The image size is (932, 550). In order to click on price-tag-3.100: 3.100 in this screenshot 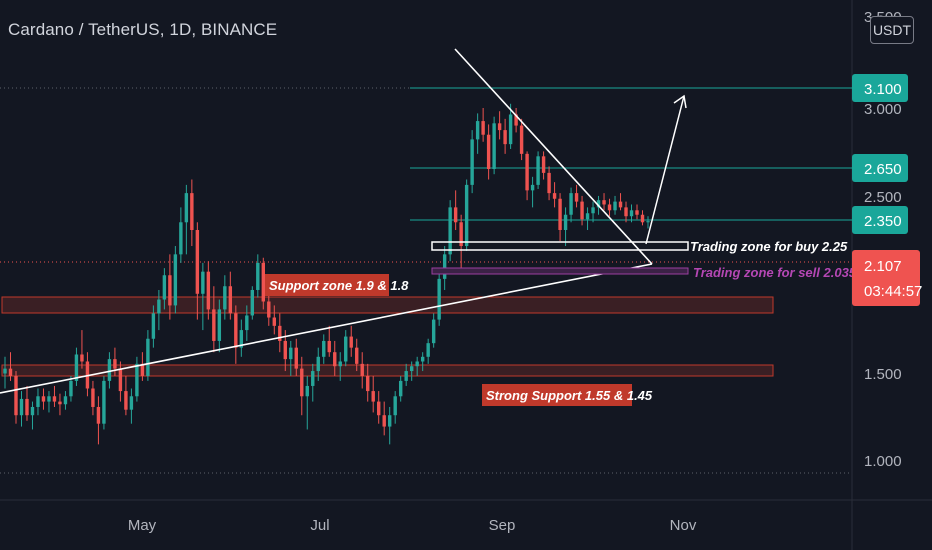, I will do `click(880, 88)`.